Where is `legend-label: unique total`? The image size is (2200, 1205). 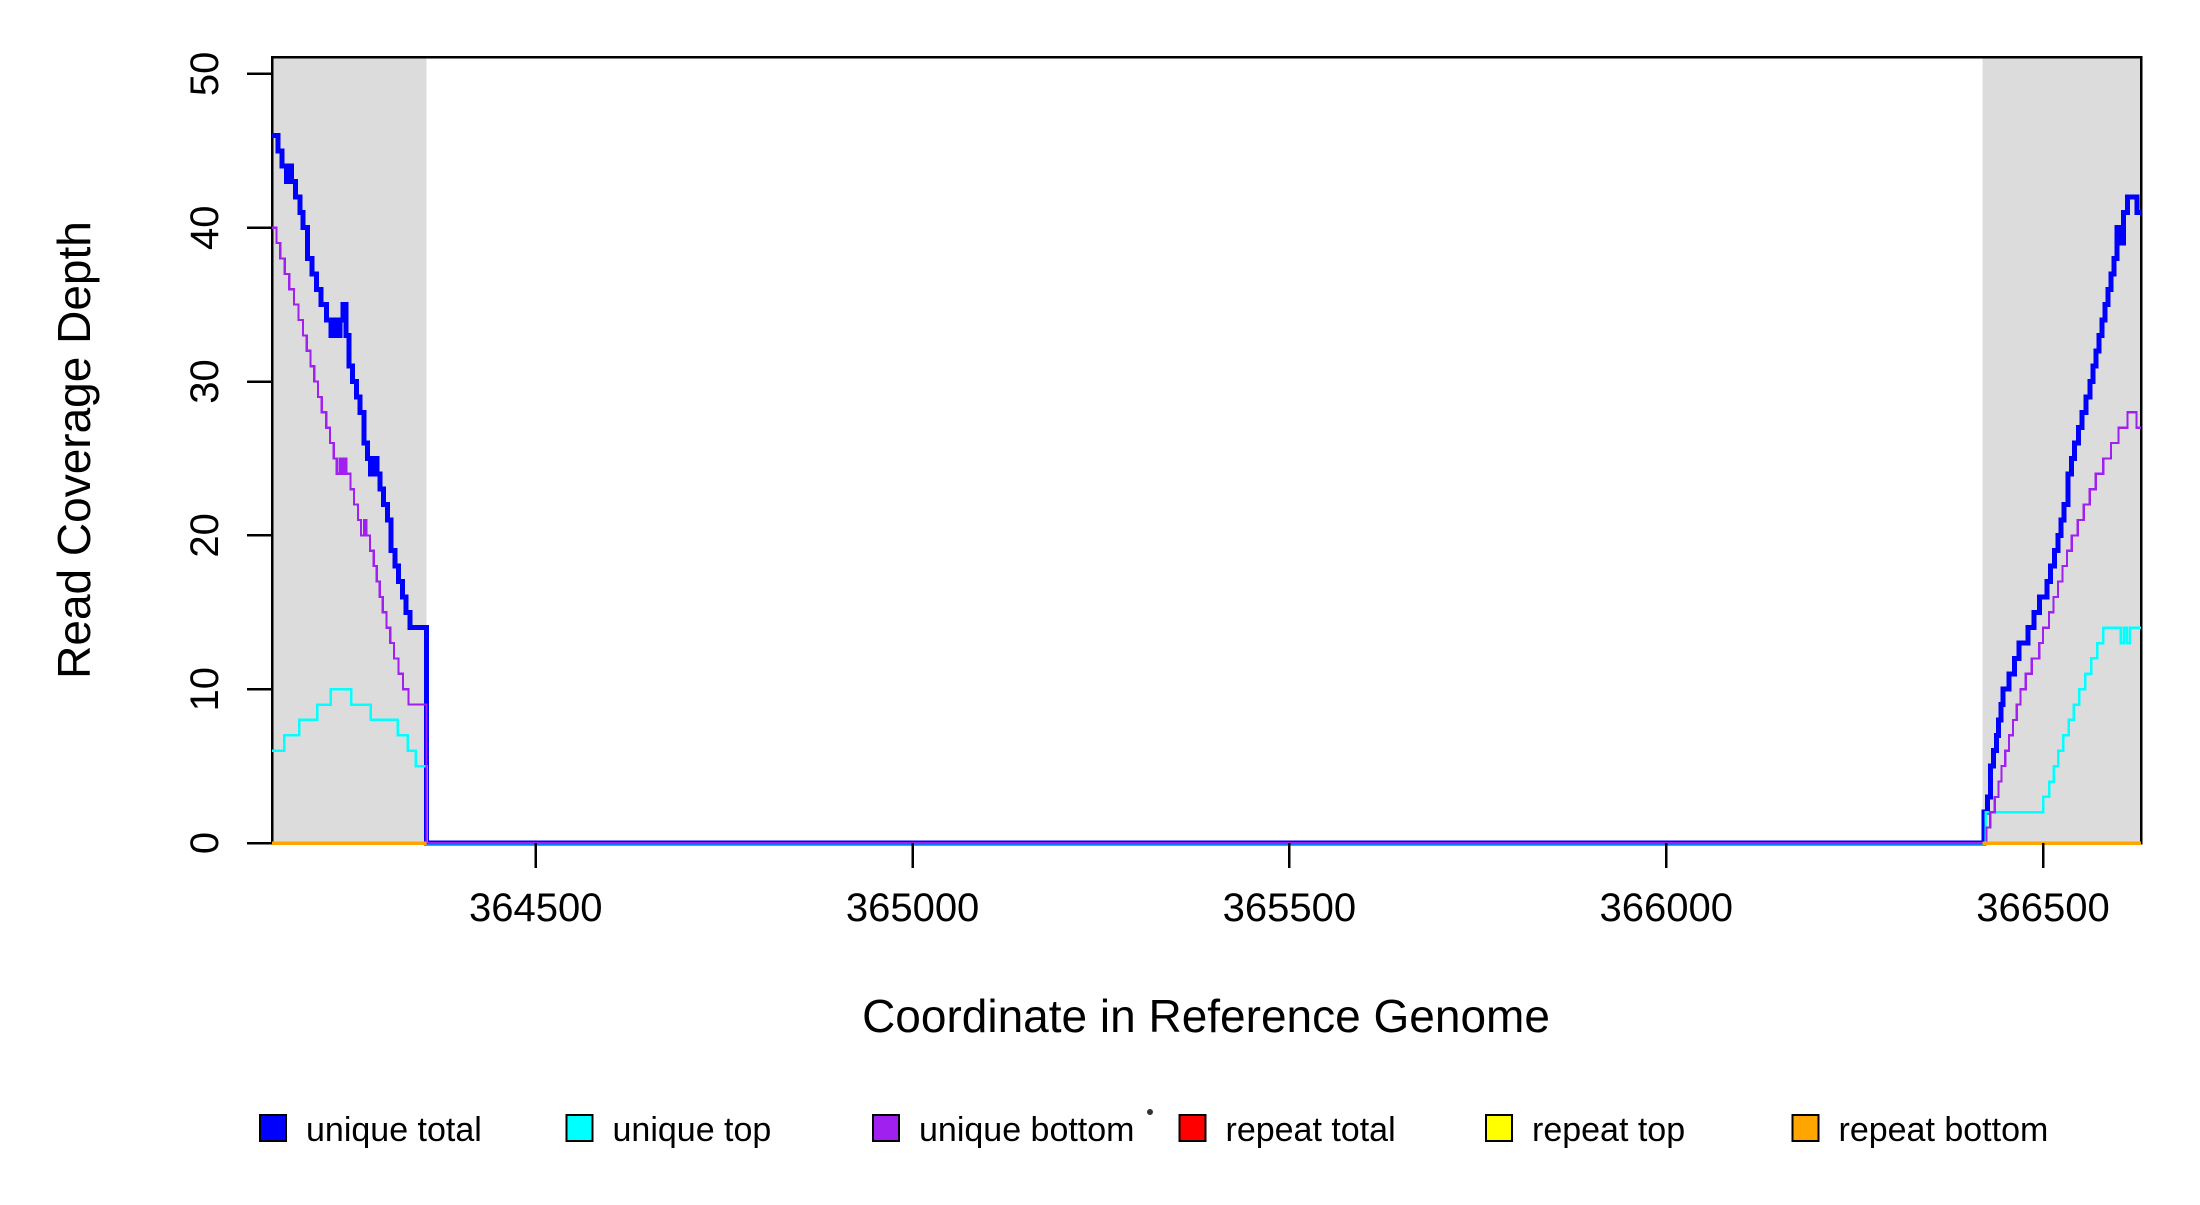 legend-label: unique total is located at coordinates (394, 1130).